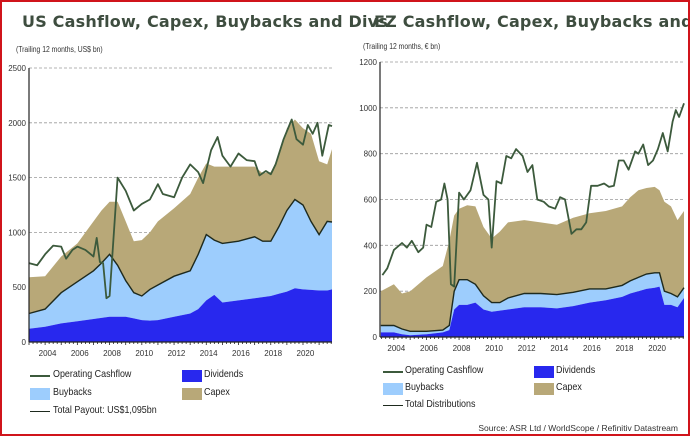 The width and height of the screenshot is (690, 436). I want to click on us-legend-total-swatch, so click(40, 411).